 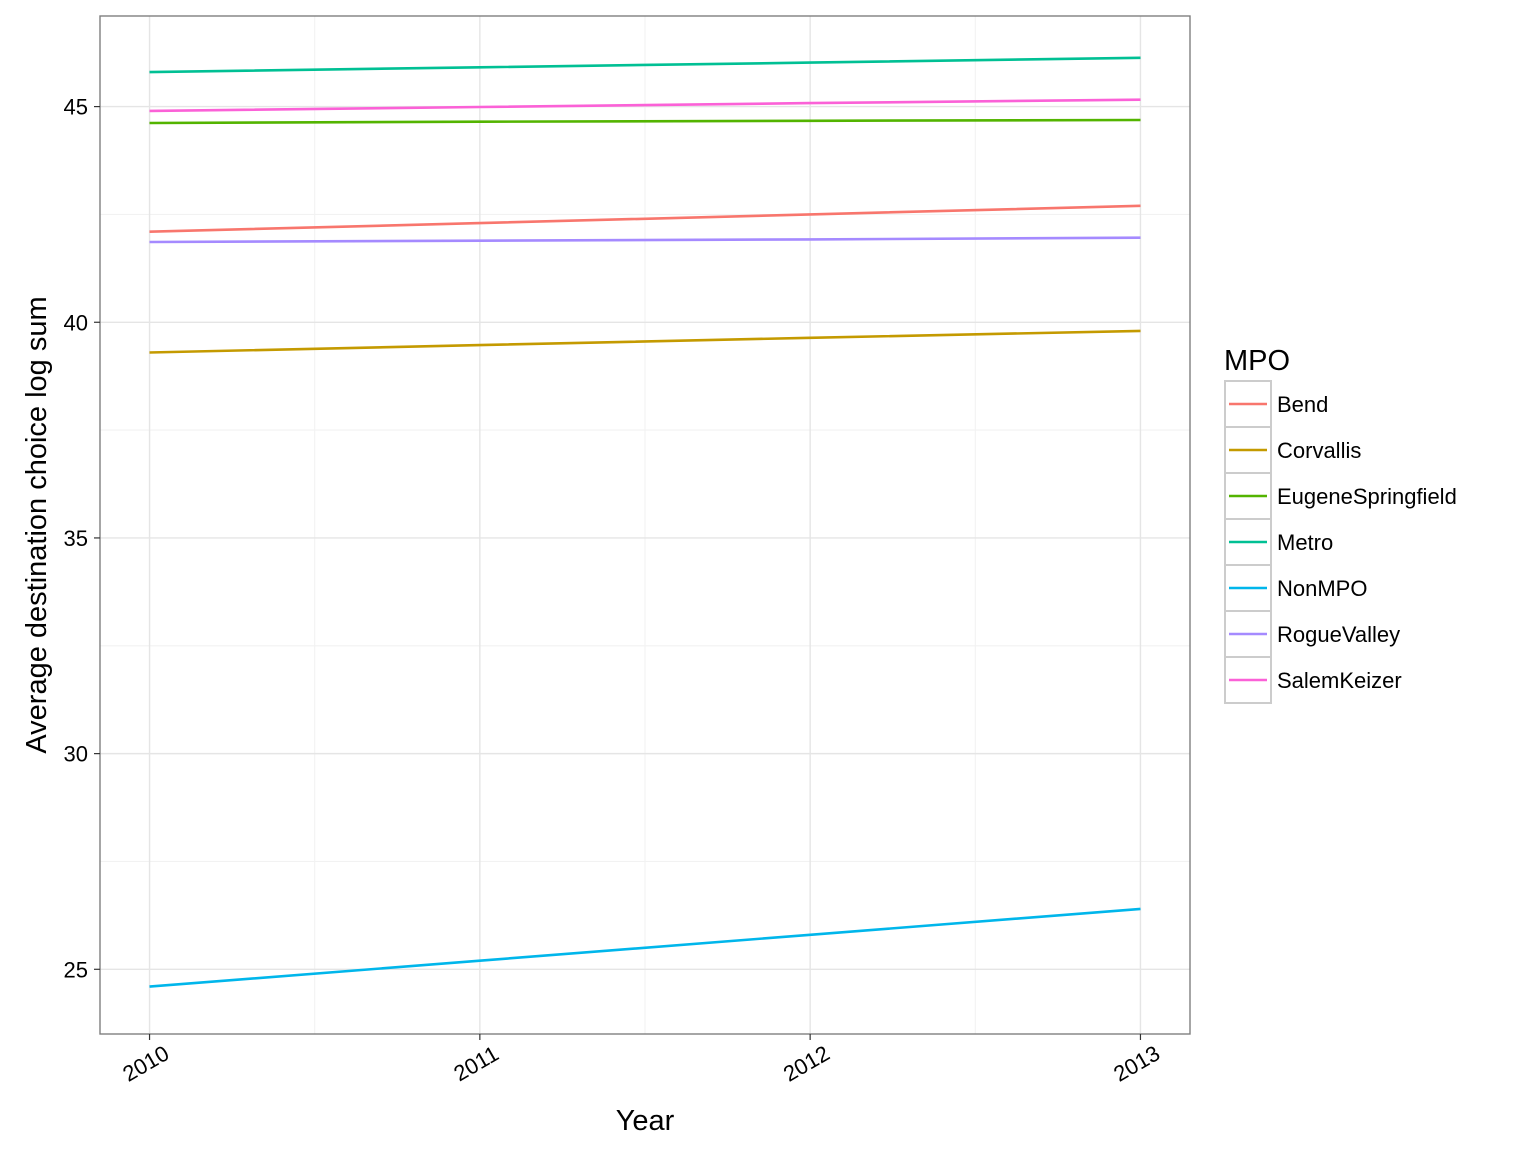 I want to click on legend-title: MPO, so click(x=1257, y=361).